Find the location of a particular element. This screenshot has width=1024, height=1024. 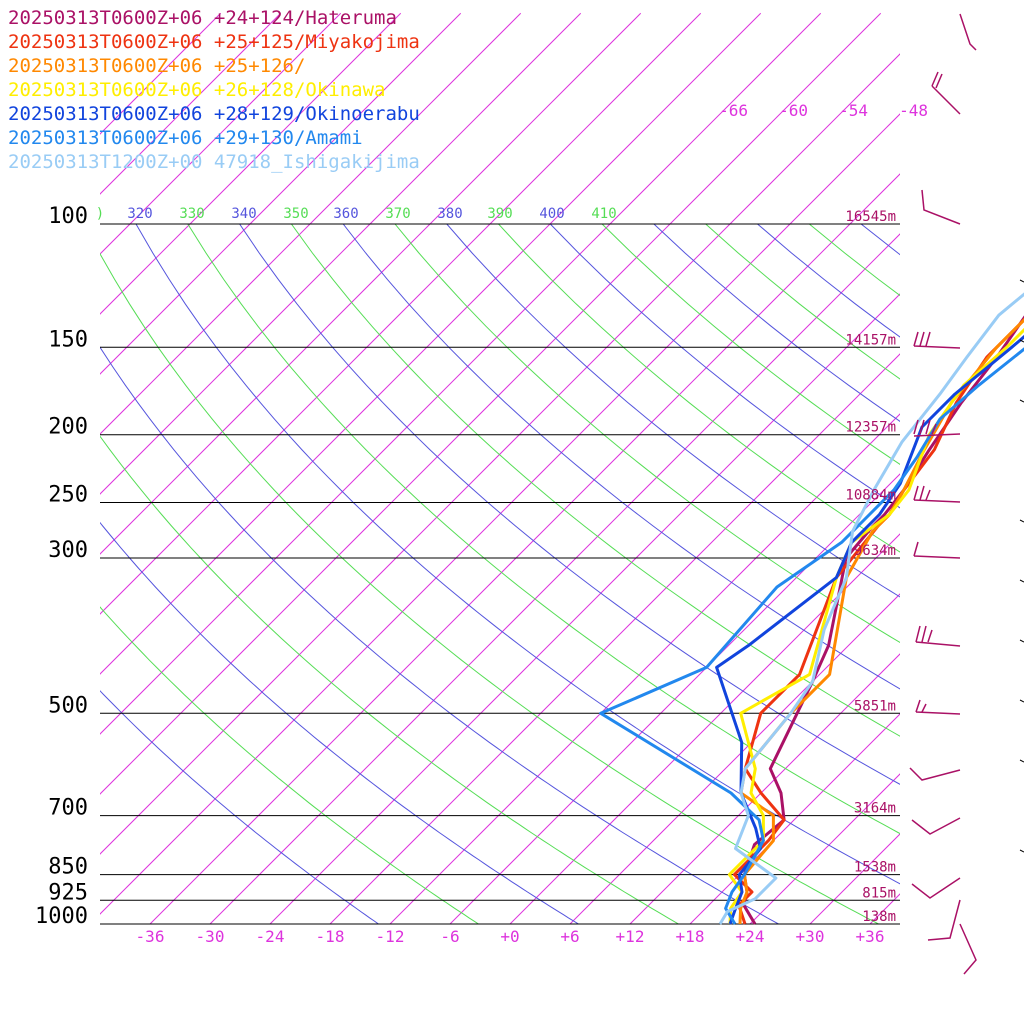

pressure-label: 250 is located at coordinates (68, 495).